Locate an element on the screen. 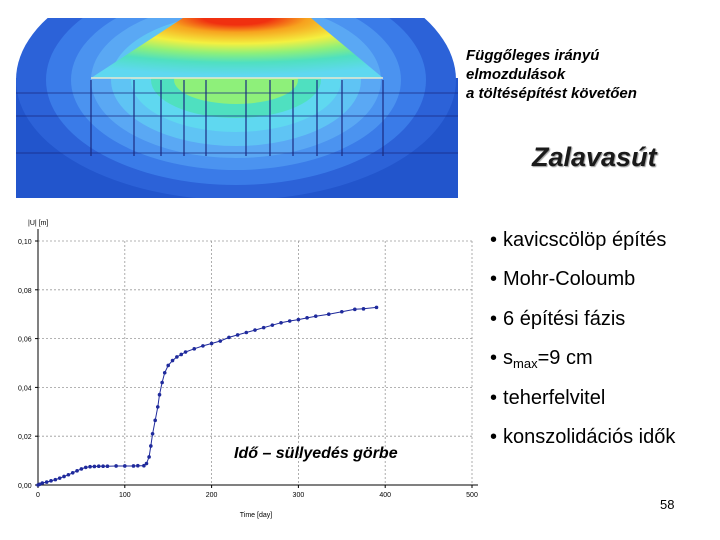  bullet-item: • teherfelvitel is located at coordinates (582, 403).